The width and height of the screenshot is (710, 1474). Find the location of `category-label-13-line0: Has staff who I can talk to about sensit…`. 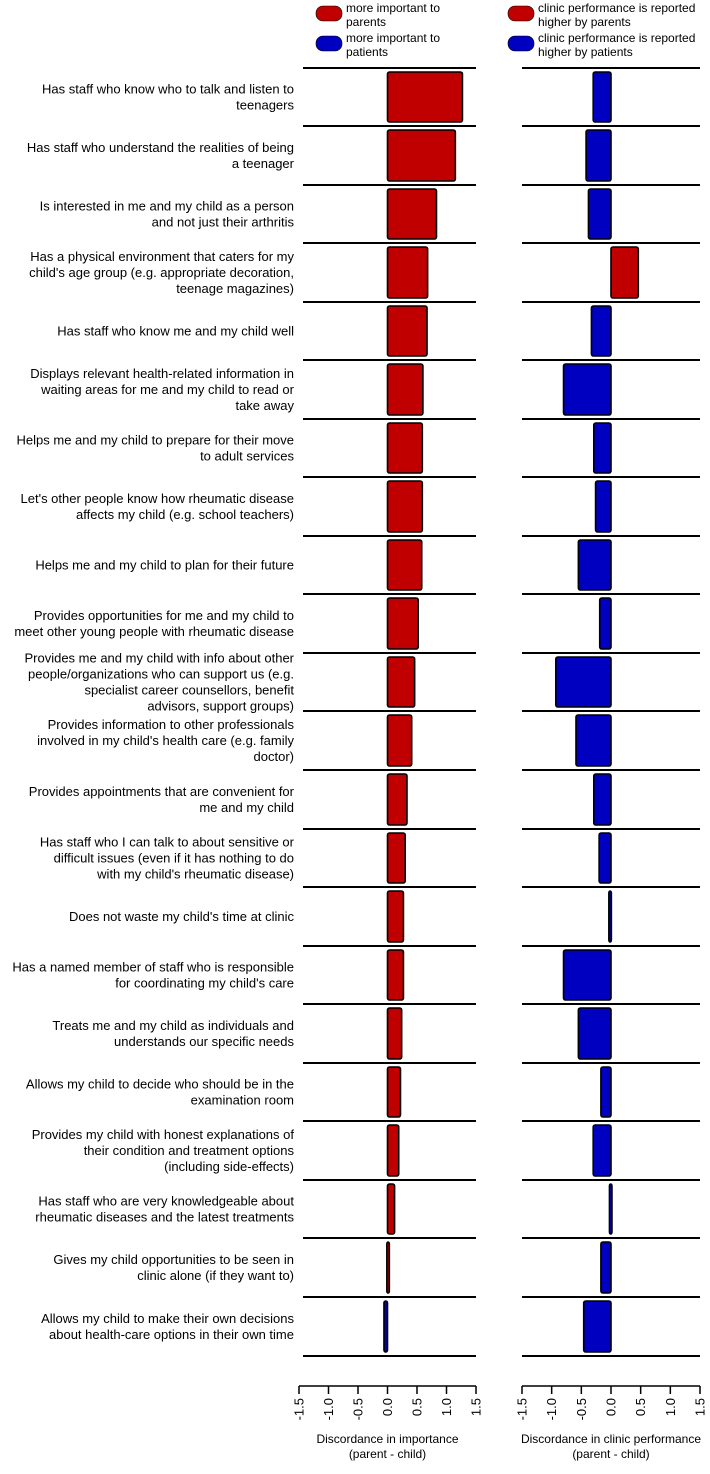

category-label-13-line0: Has staff who I can talk to about sensit… is located at coordinates (167, 842).